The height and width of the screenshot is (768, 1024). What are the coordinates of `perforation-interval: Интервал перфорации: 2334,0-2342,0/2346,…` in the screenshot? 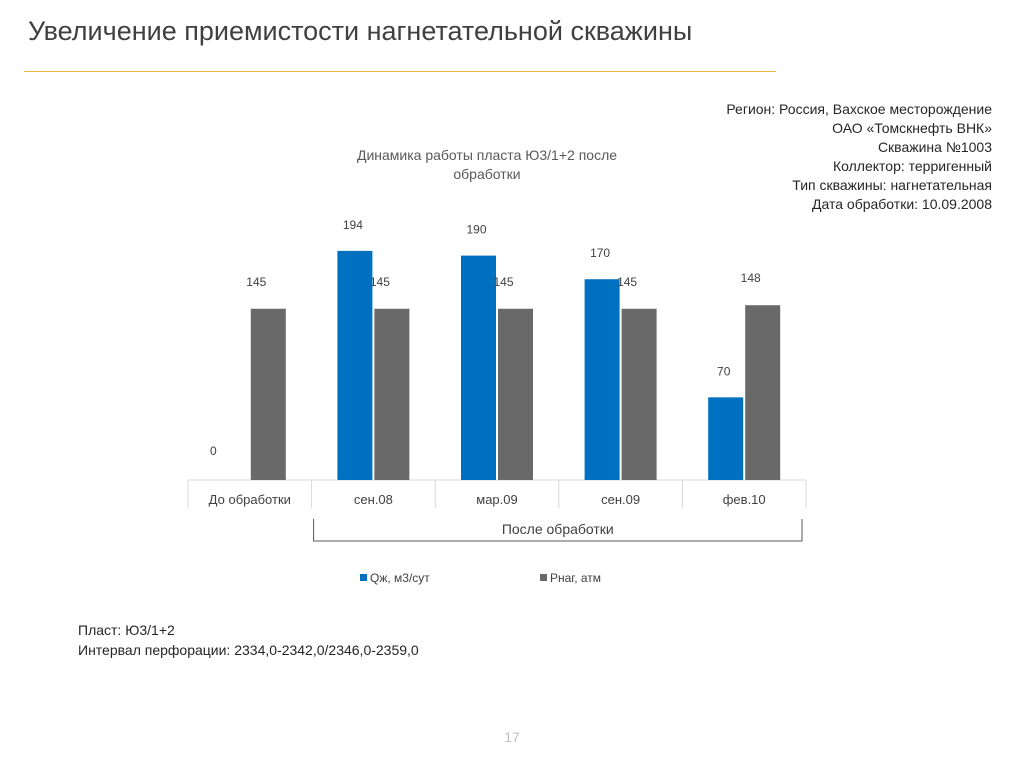 It's located at (248, 650).